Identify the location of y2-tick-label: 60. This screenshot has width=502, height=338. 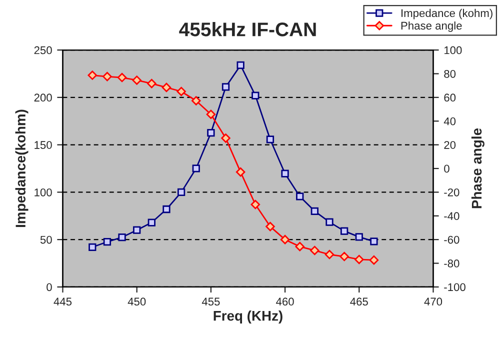
(450, 98).